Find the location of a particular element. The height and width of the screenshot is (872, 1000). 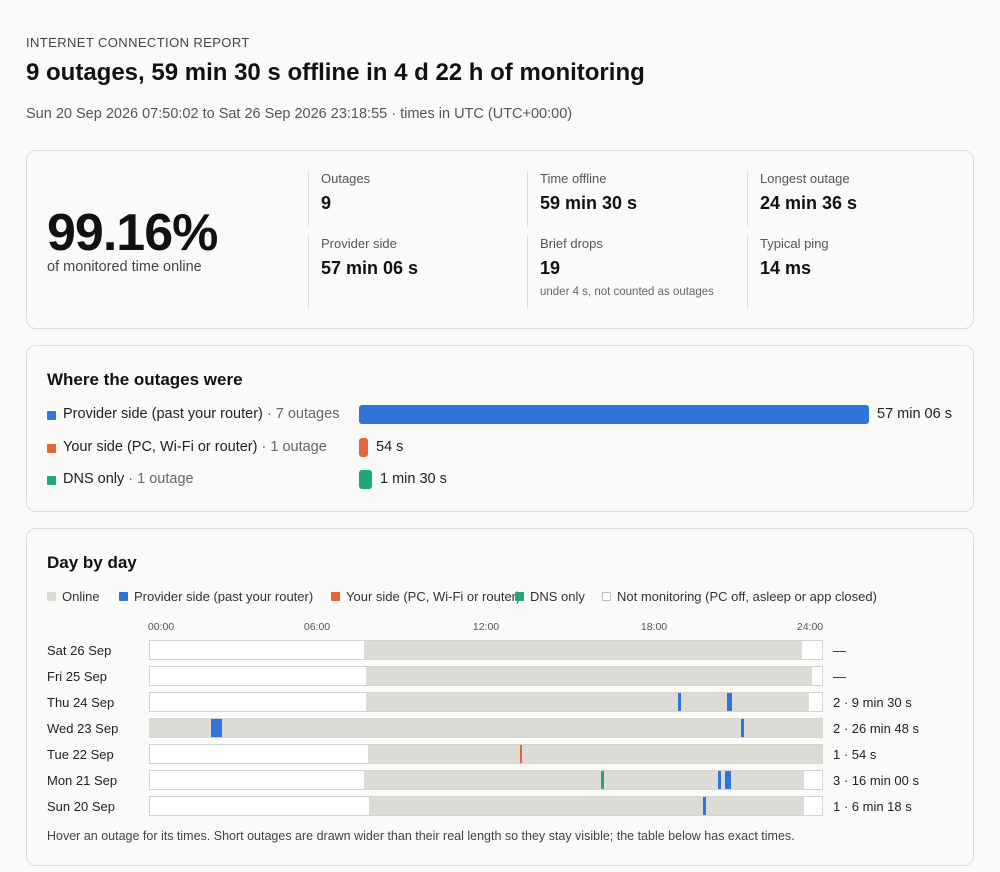

day-row: Sat 26 Sep — is located at coordinates (497, 650).